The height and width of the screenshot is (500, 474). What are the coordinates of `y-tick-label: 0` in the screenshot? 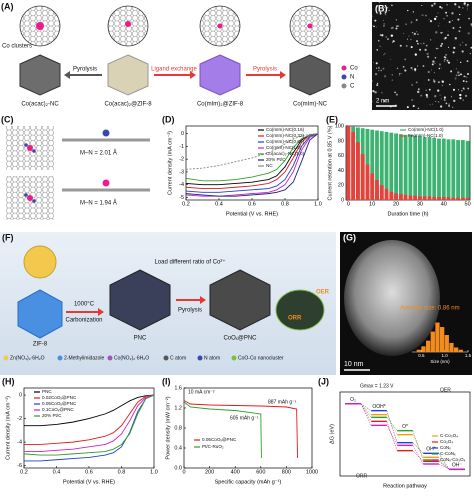 It's located at (342, 200).